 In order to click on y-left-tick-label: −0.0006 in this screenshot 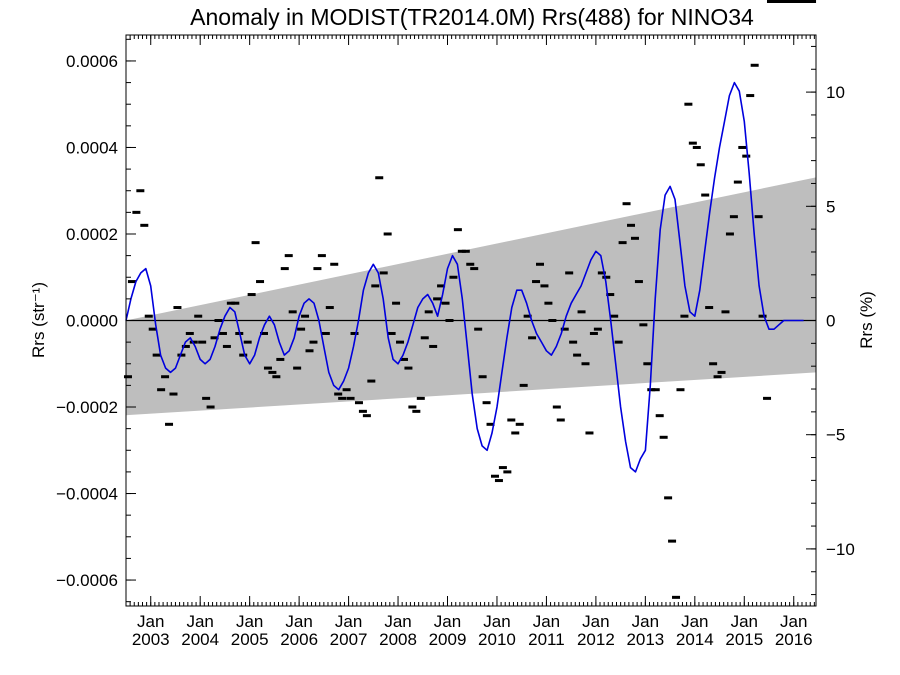, I will do `click(87, 580)`.